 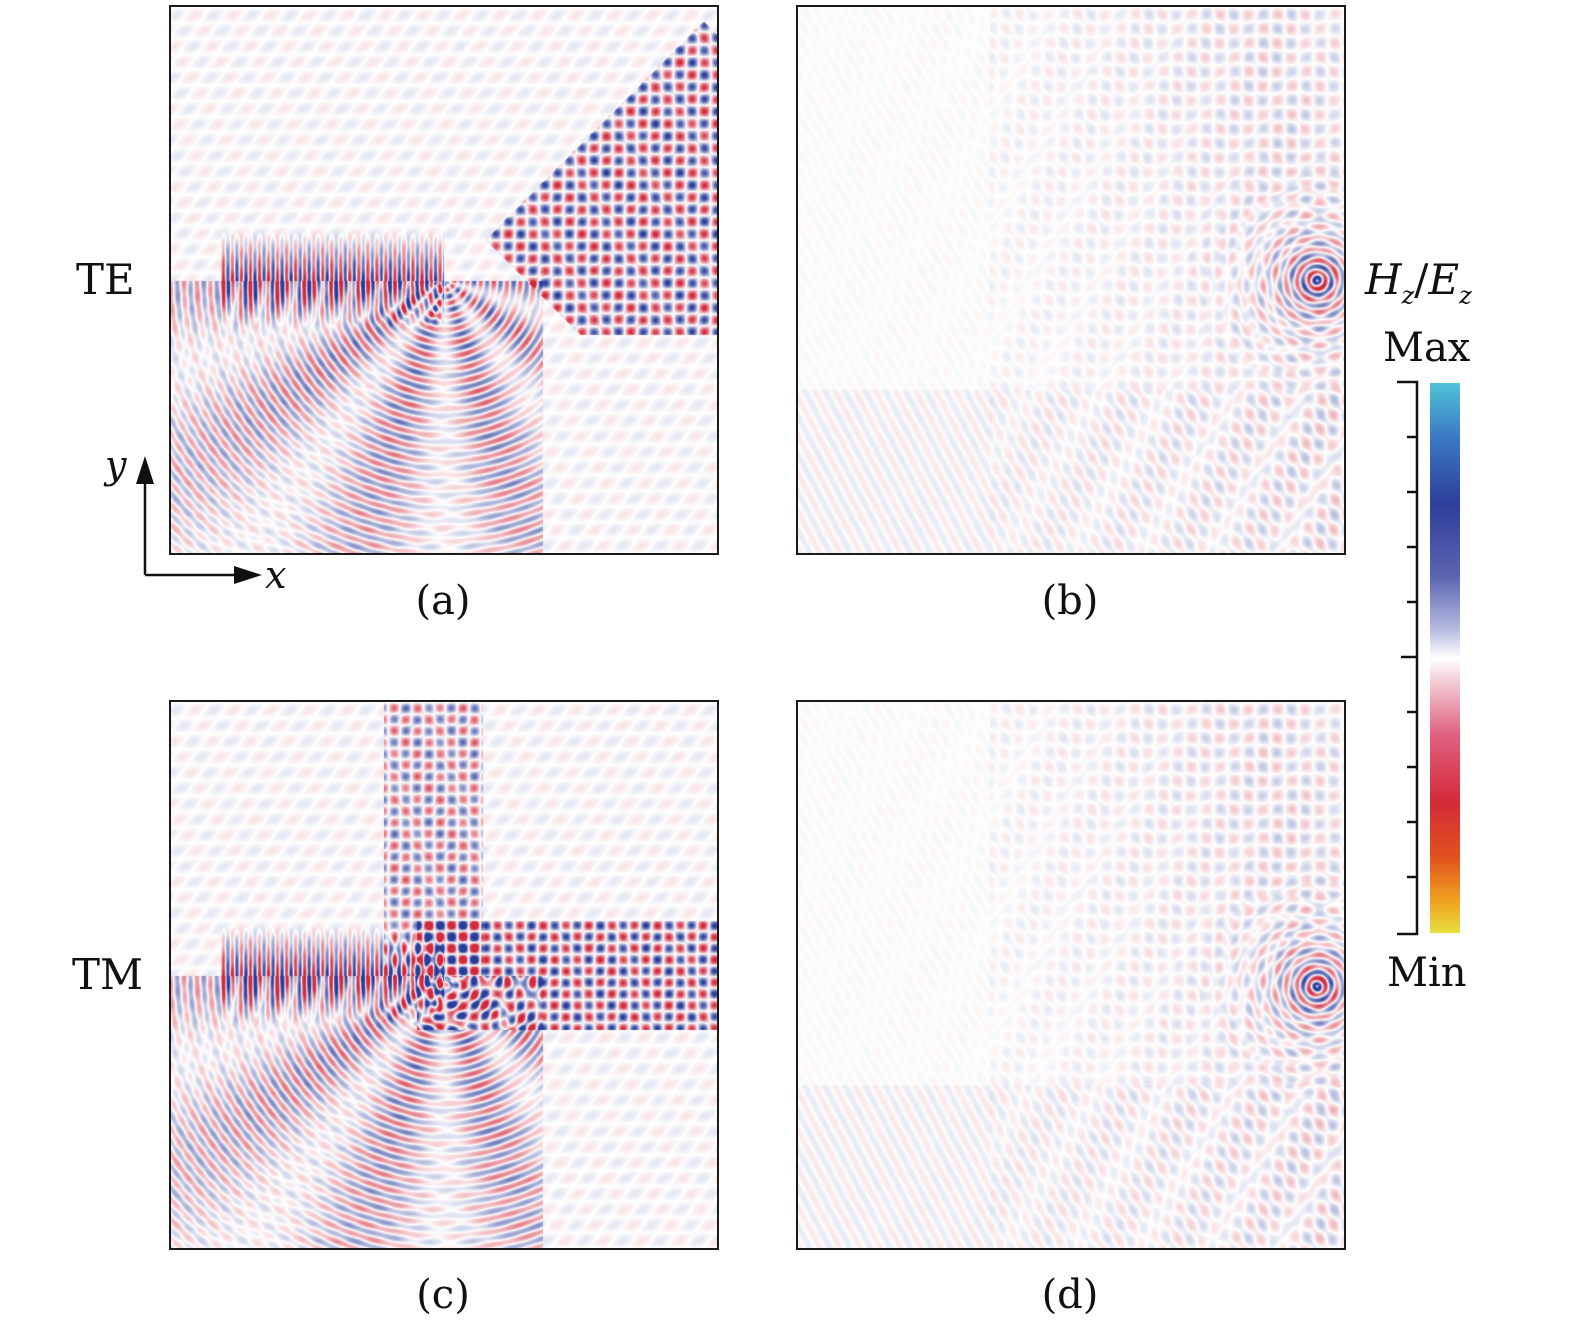 I want to click on colorbar-min-label: Min, so click(x=1427, y=973).